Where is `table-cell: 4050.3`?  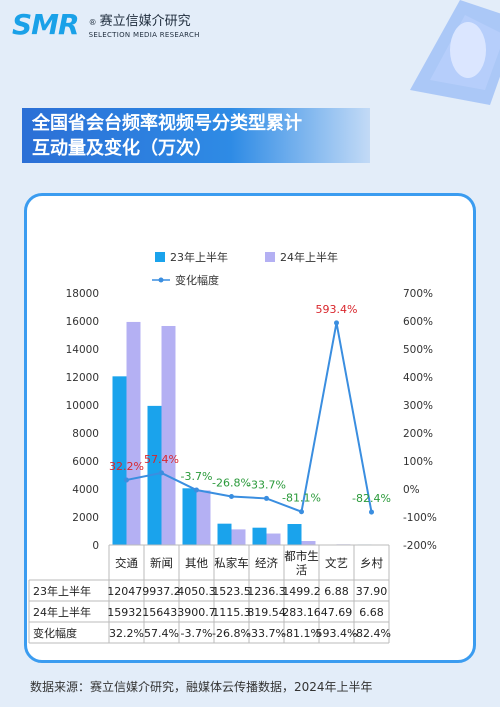
table-cell: 4050.3 is located at coordinates (196, 591).